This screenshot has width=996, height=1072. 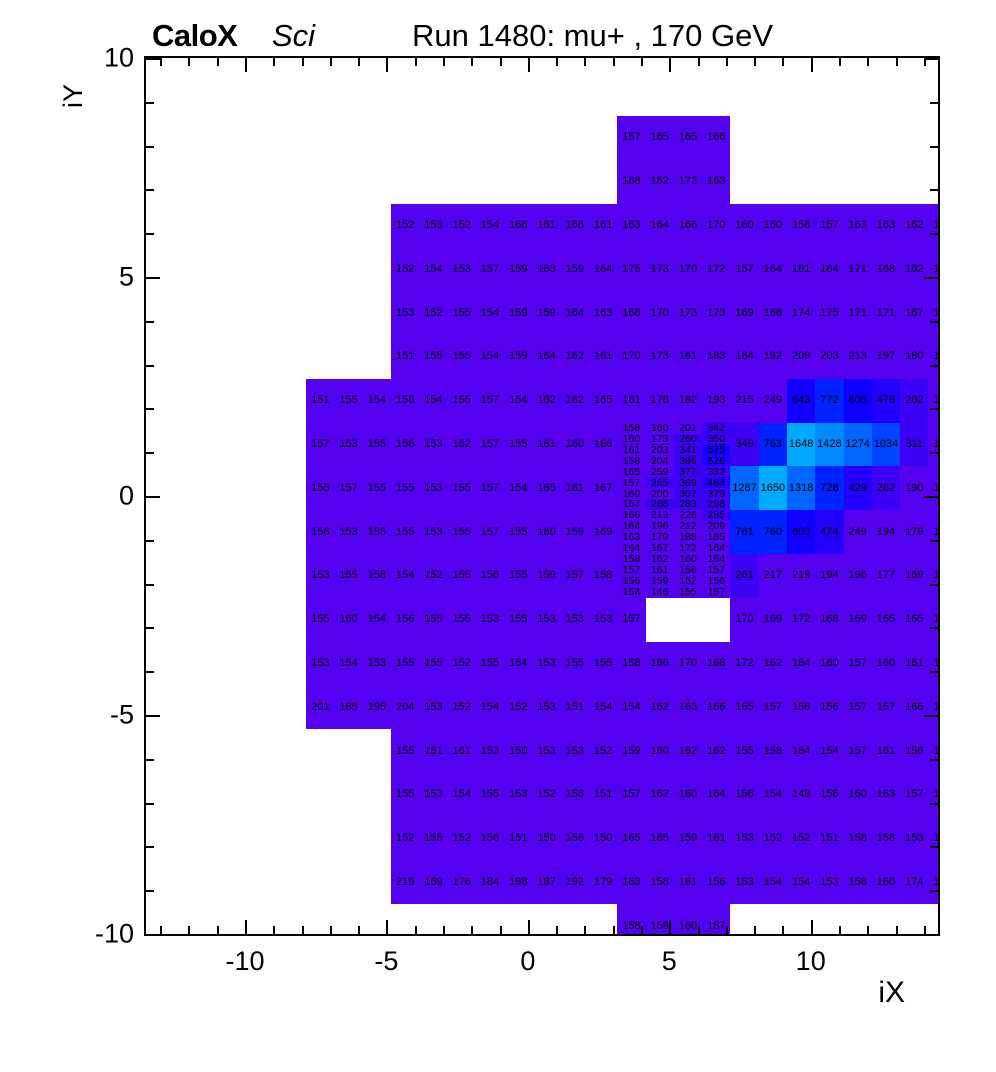 I want to click on heatmap-cell-fine: 164, so click(x=631, y=527).